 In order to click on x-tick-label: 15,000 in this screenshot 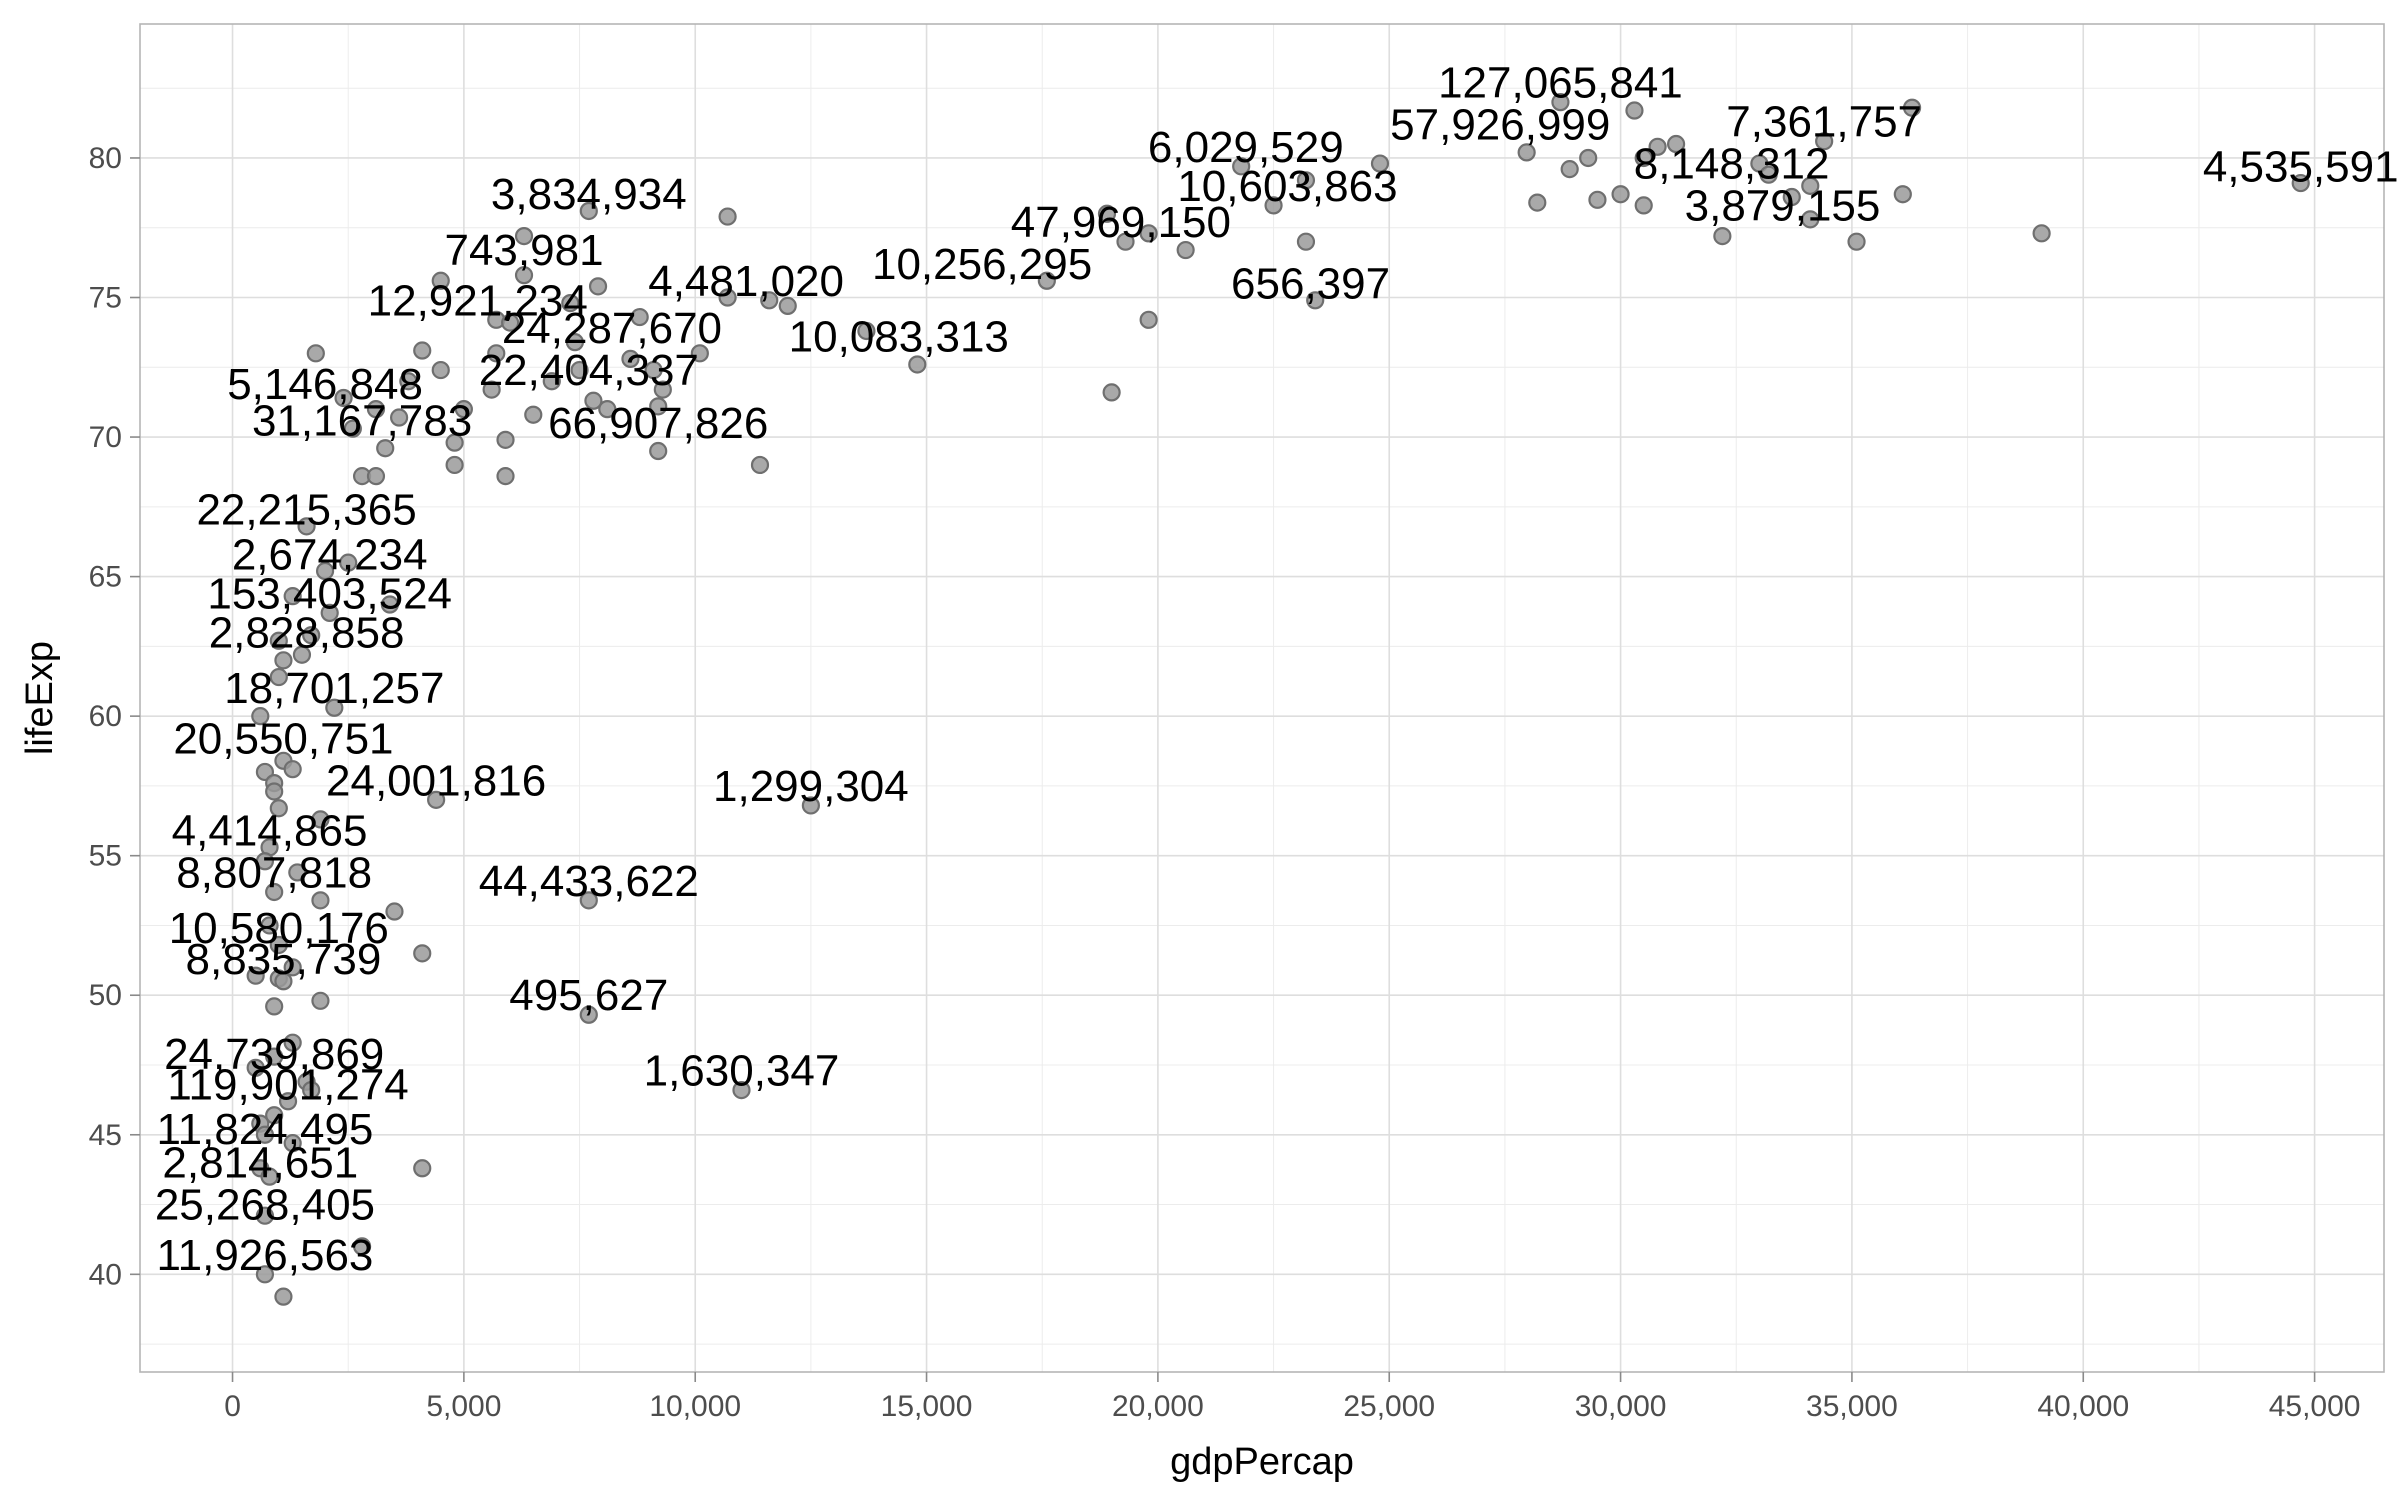, I will do `click(927, 1406)`.